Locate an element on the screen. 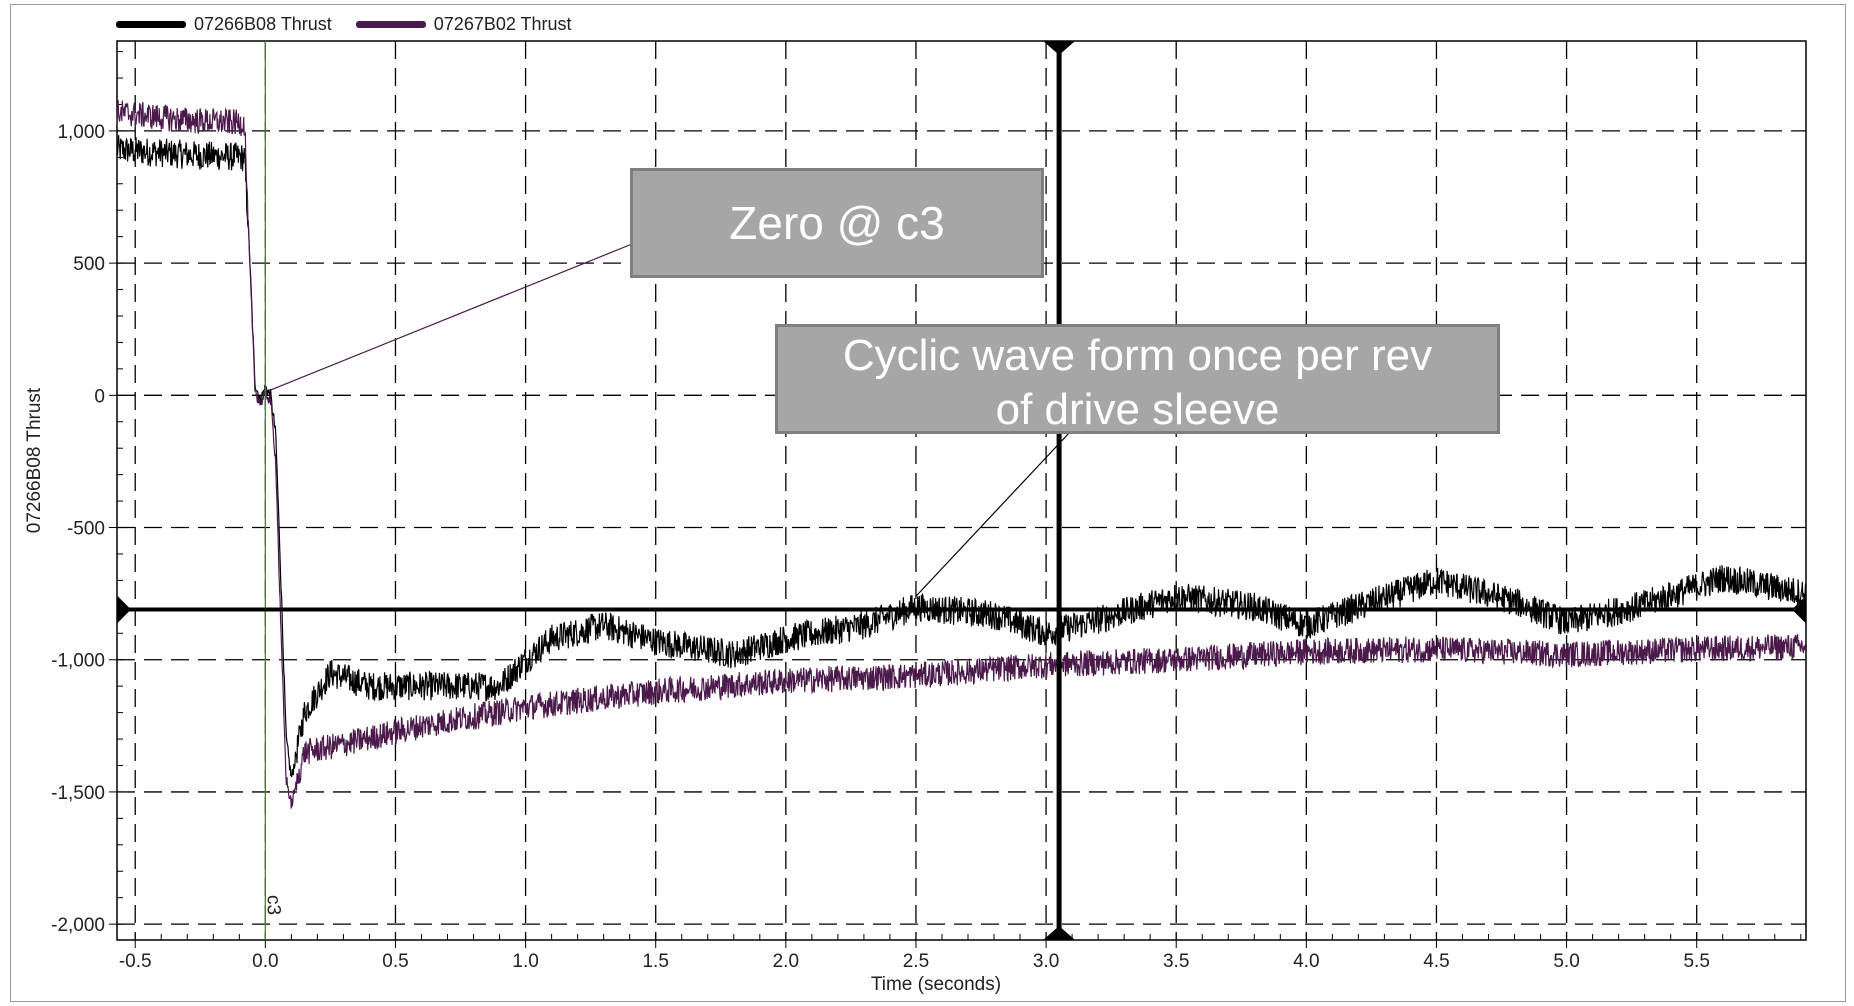 The image size is (1854, 1006). y-tick-label: 0 is located at coordinates (99, 396).